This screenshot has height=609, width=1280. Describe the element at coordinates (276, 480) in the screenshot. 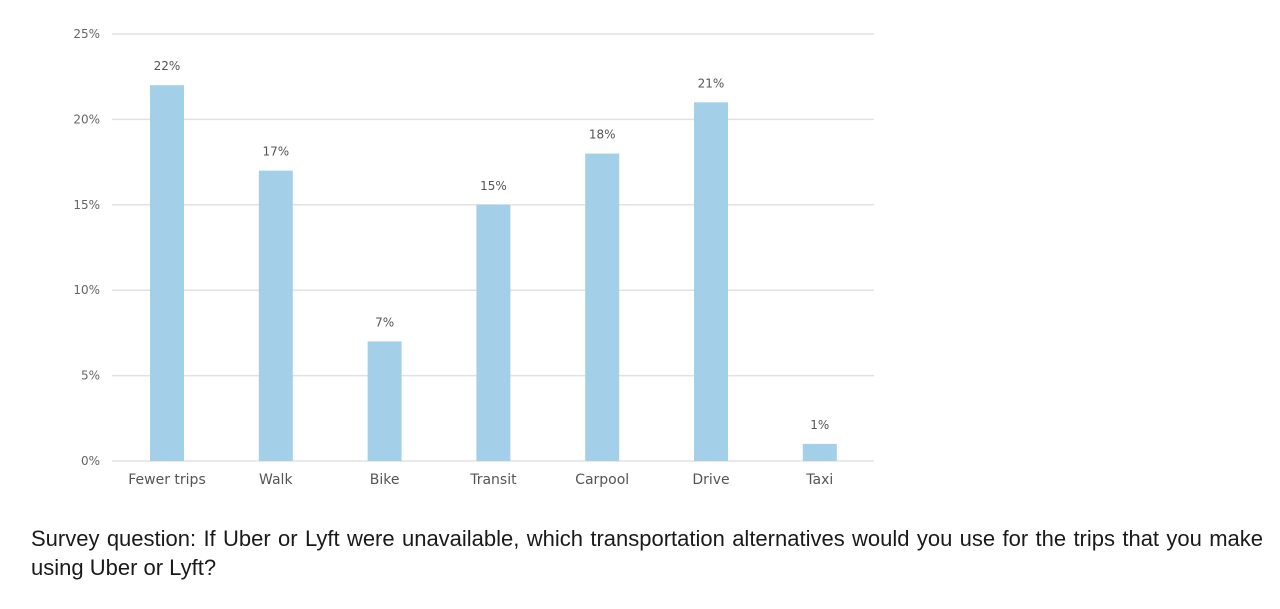

I see `category-label: Walk` at that location.